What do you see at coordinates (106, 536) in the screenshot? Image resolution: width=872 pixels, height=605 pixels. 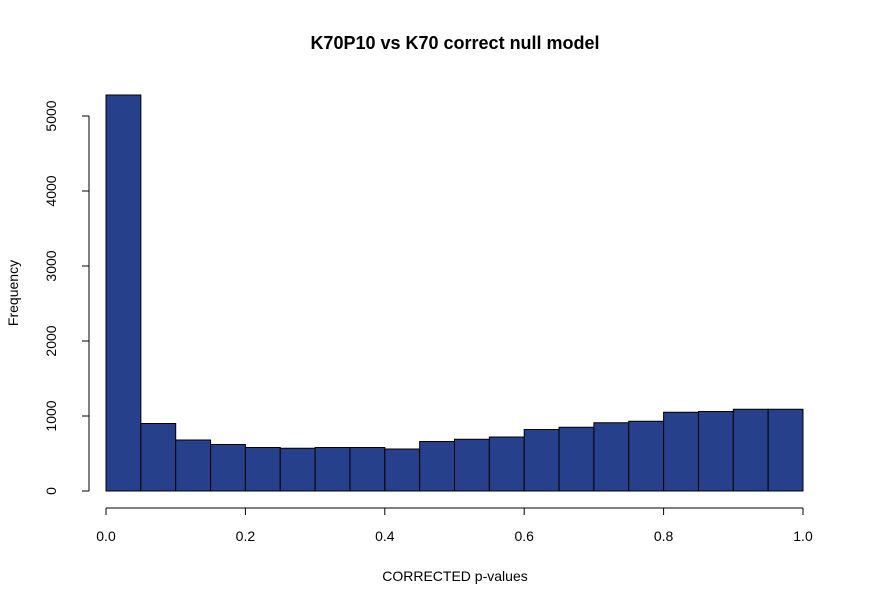 I see `x-tick-label: 0.0` at bounding box center [106, 536].